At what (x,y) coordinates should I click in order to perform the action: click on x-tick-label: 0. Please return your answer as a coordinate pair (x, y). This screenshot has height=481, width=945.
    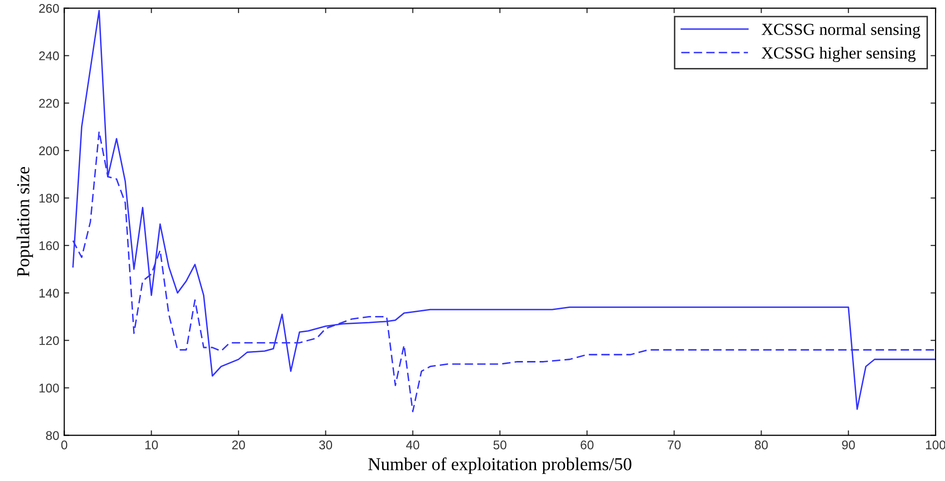
    Looking at the image, I should click on (64, 445).